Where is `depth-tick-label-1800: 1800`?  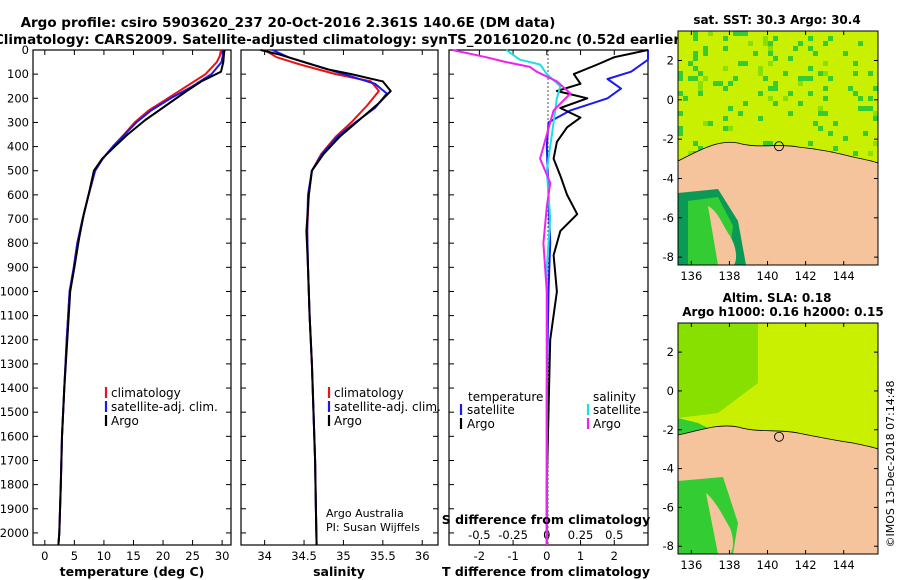
depth-tick-label-1800: 1800 is located at coordinates (14, 485).